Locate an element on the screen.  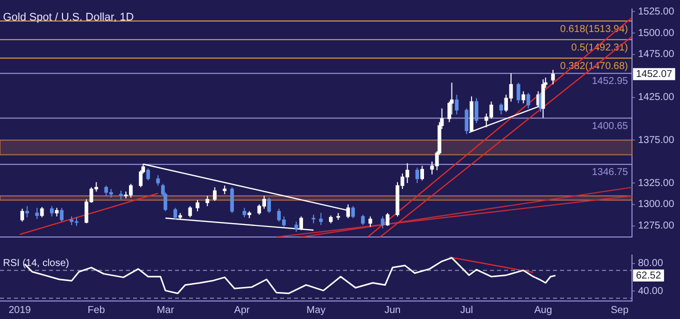
x-tick-label: Jun is located at coordinates (392, 310).